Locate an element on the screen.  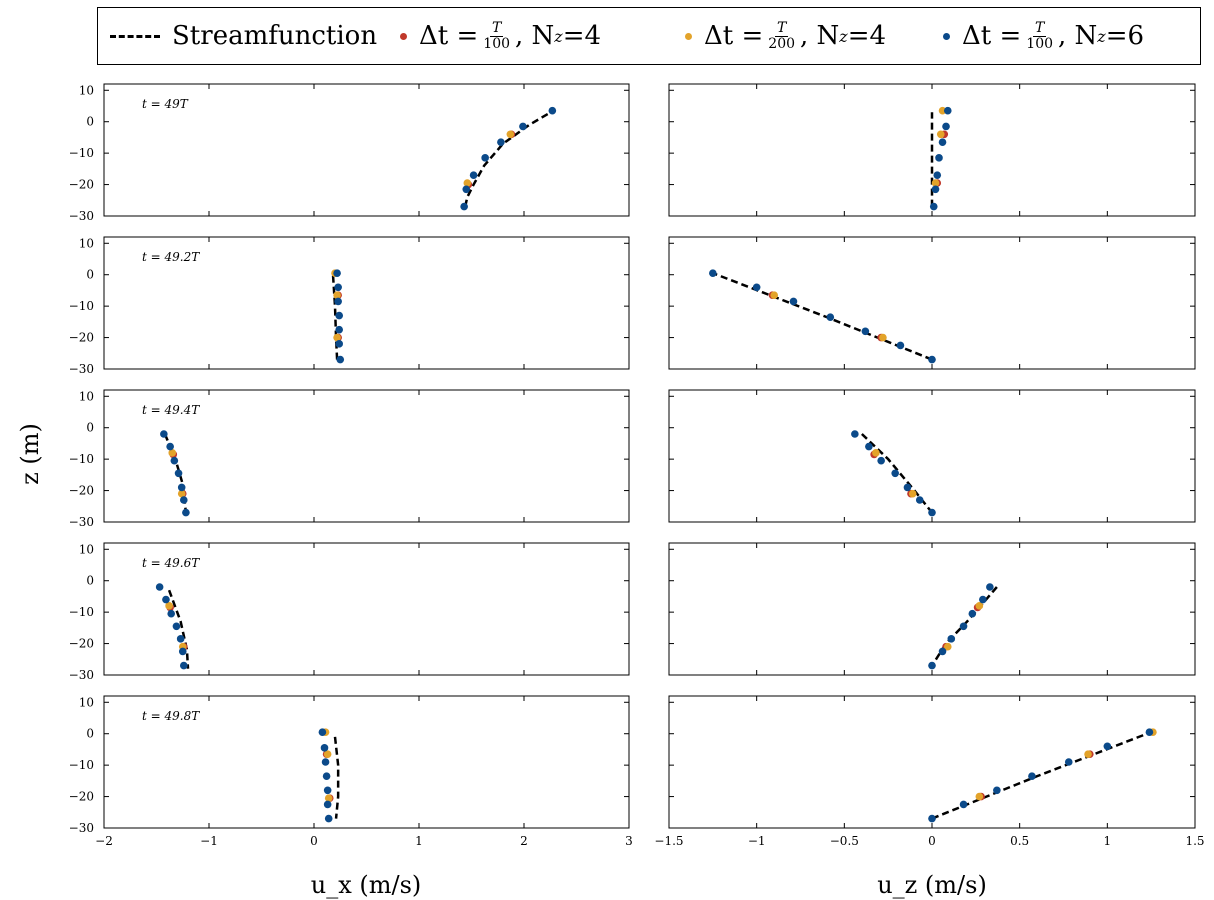
y-axis-label: z (m) is located at coordinates (30, 454).